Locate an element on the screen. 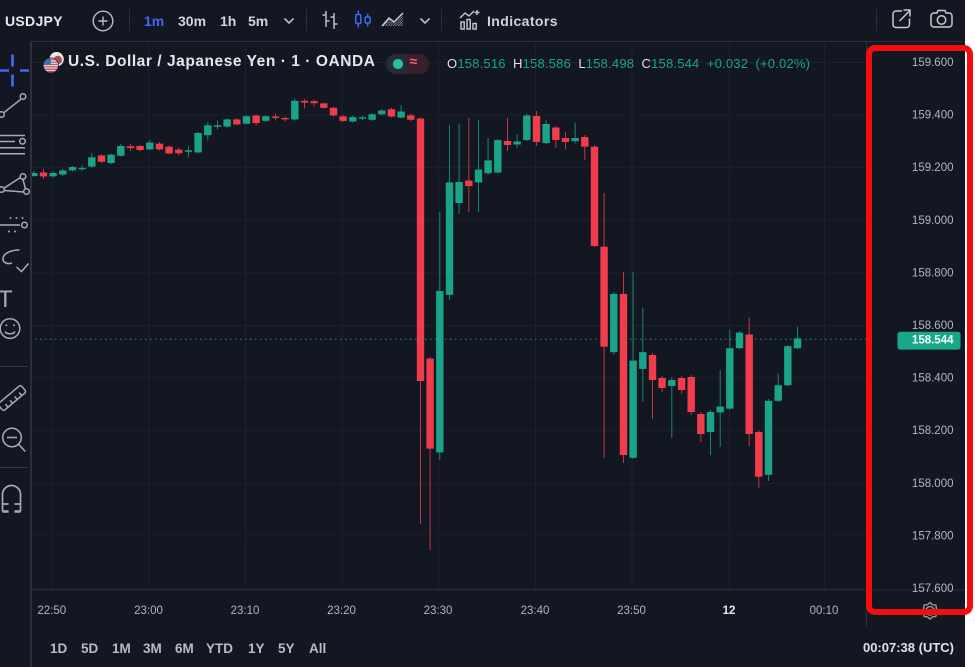 The width and height of the screenshot is (975, 667). svg-text: 00:10 is located at coordinates (824, 611).